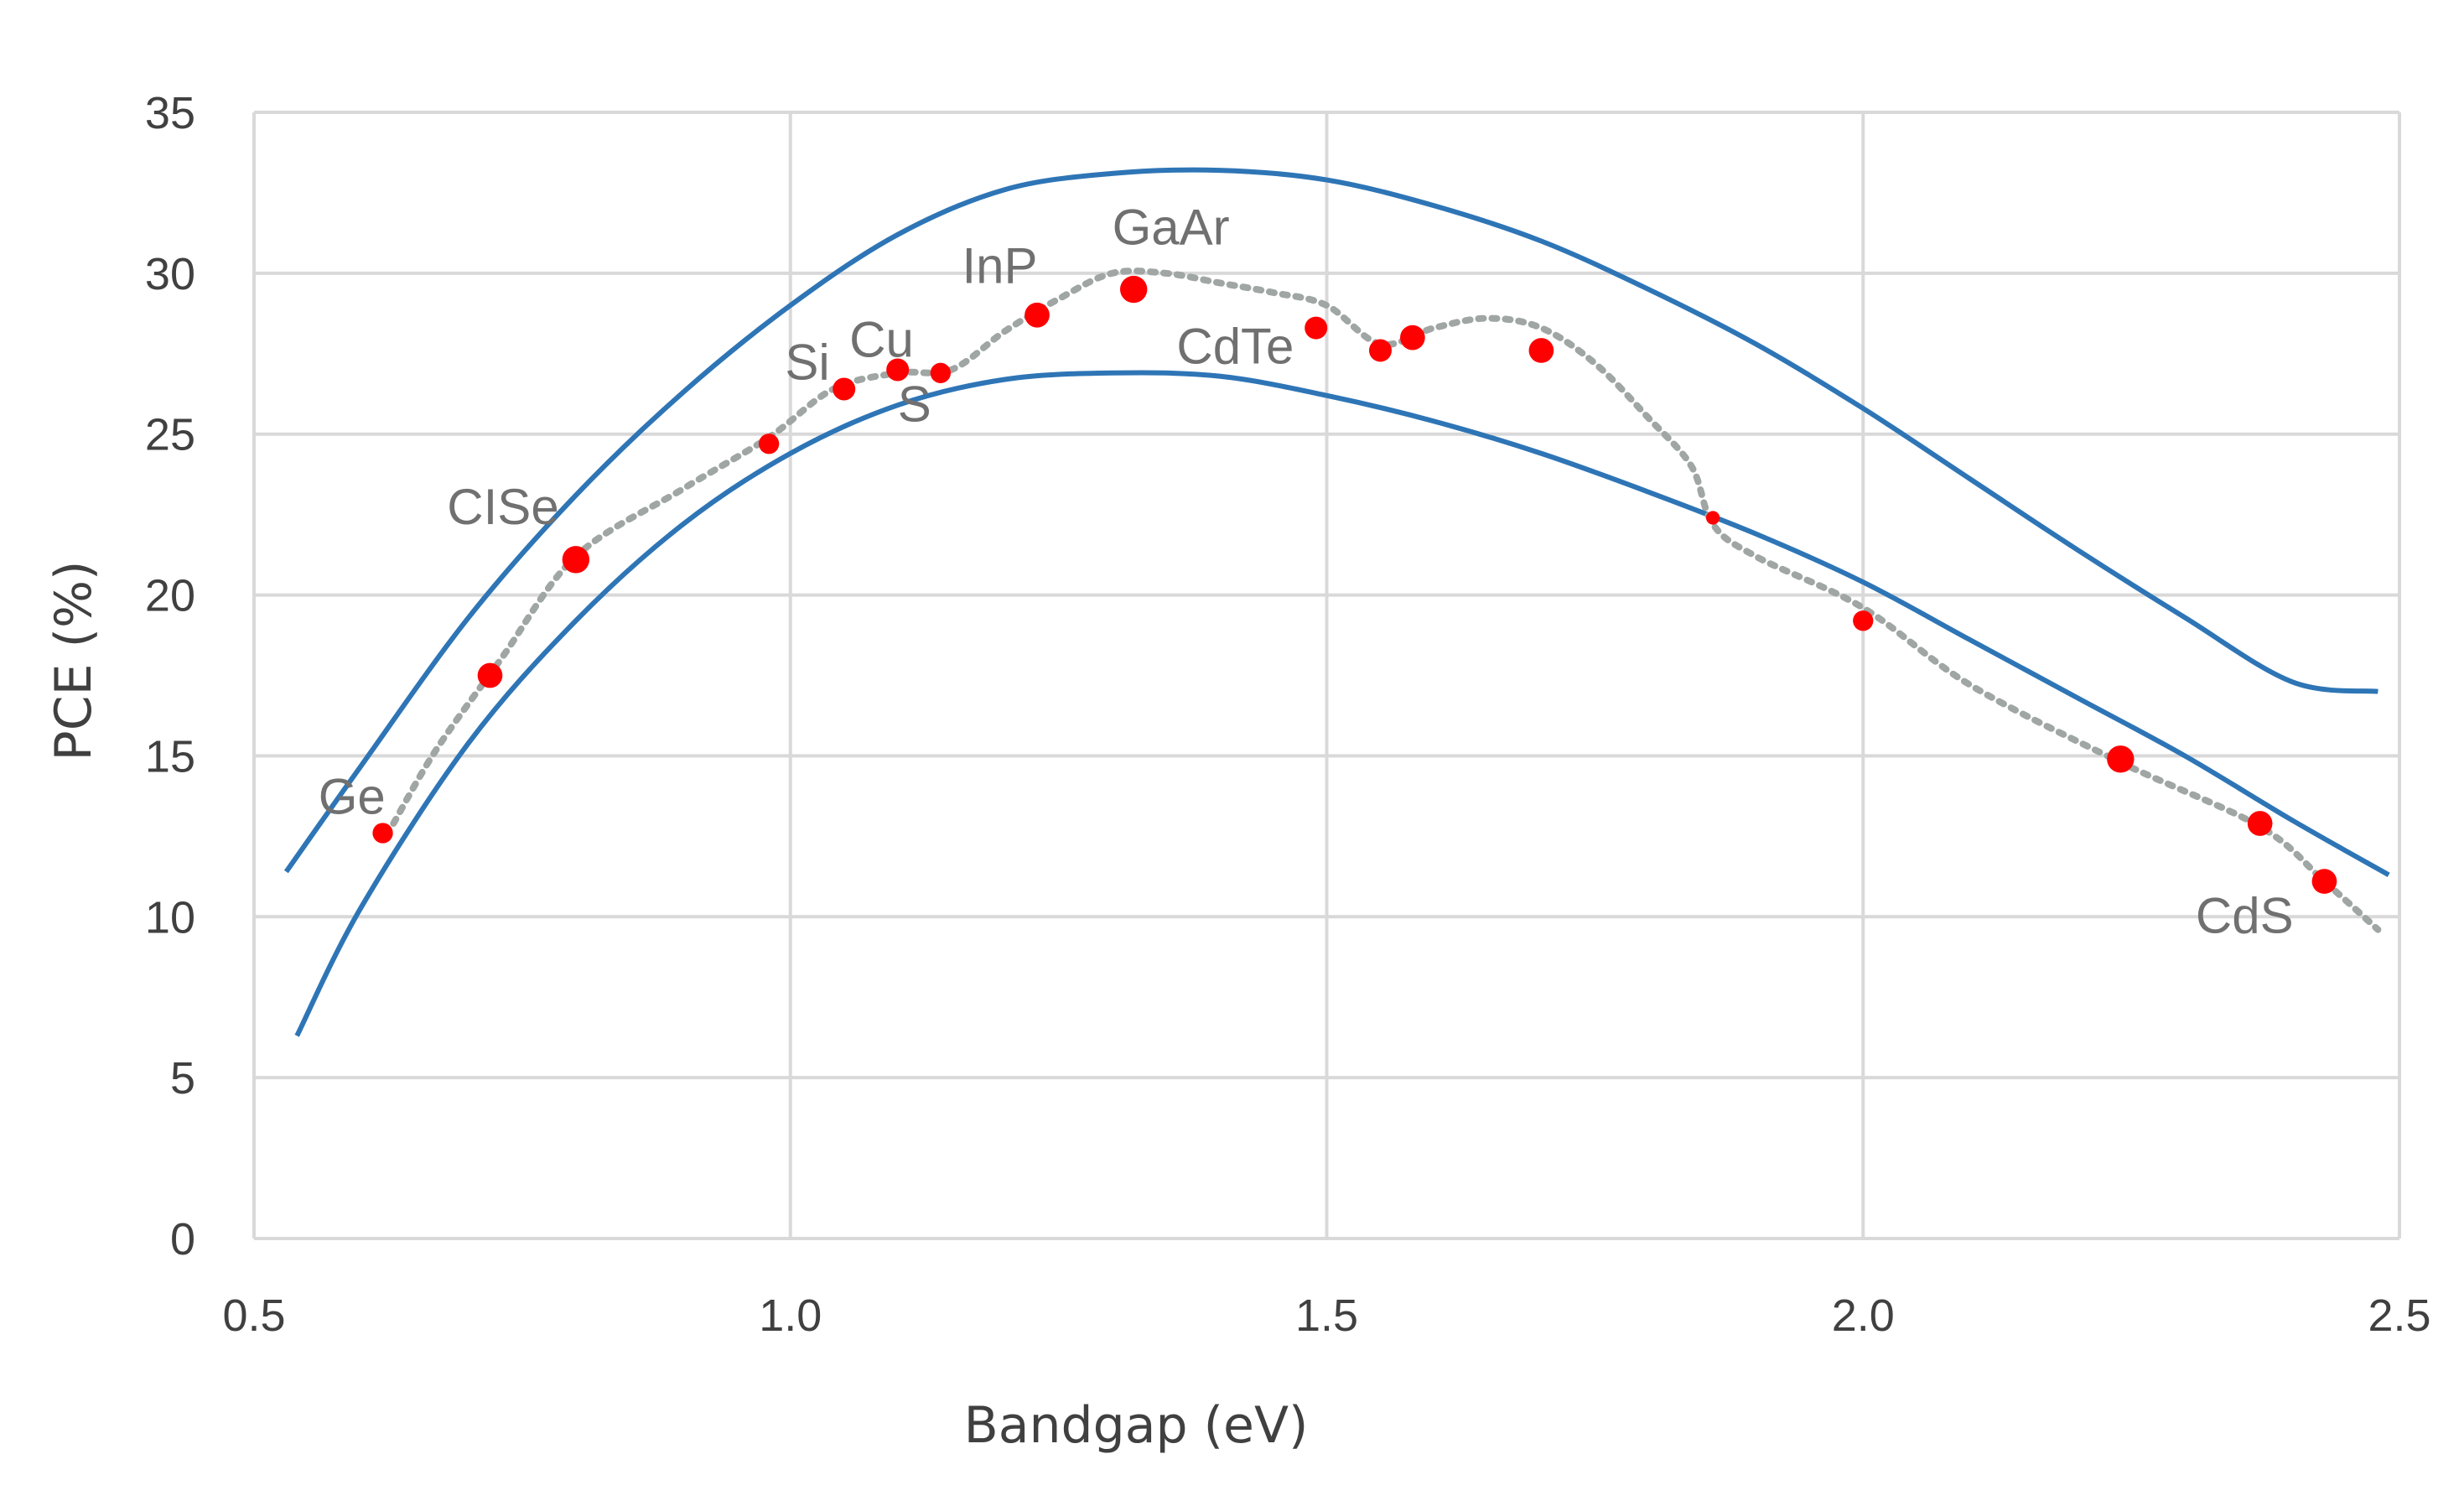  What do you see at coordinates (1172, 227) in the screenshot?
I see `point-label: GaAr` at bounding box center [1172, 227].